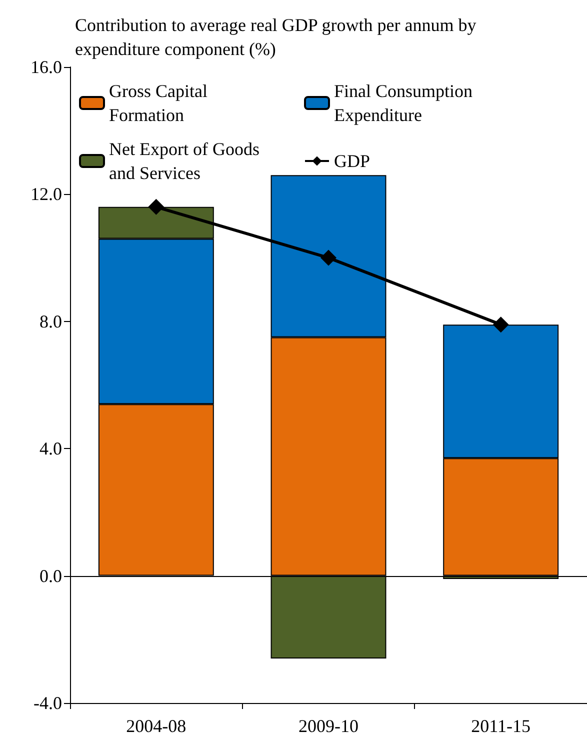  Describe the element at coordinates (156, 726) in the screenshot. I see `x-tick-label: 2004-08` at that location.